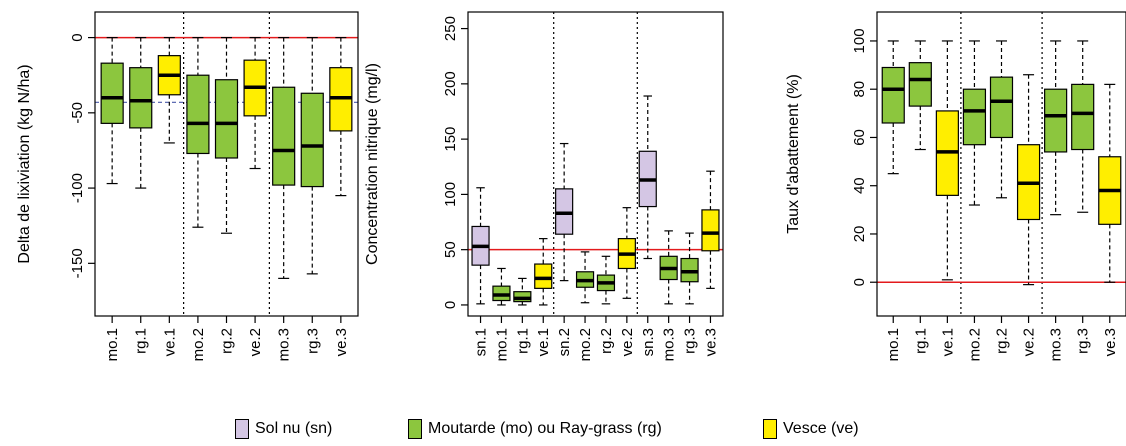 The image size is (1126, 446). I want to click on legend-label-sol-nu: Sol nu (sn), so click(294, 428).